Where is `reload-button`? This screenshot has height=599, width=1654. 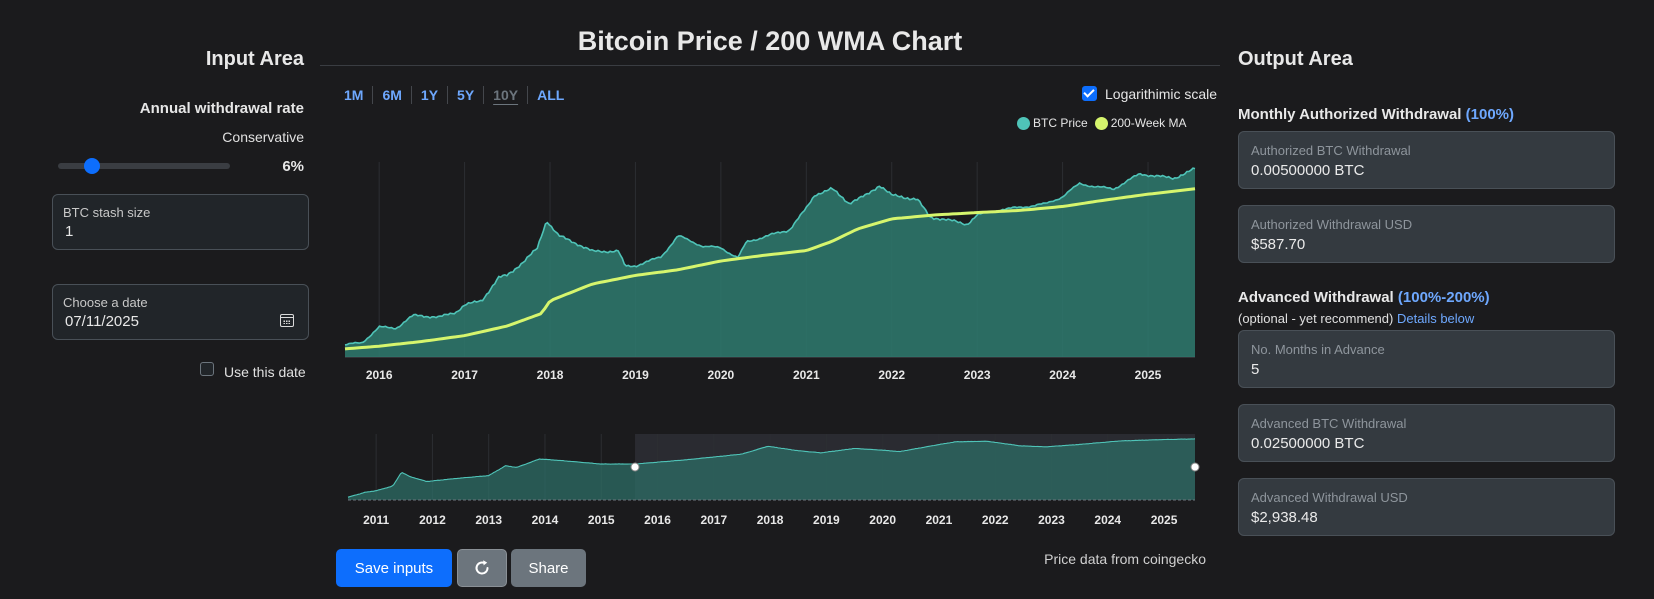
reload-button is located at coordinates (482, 568).